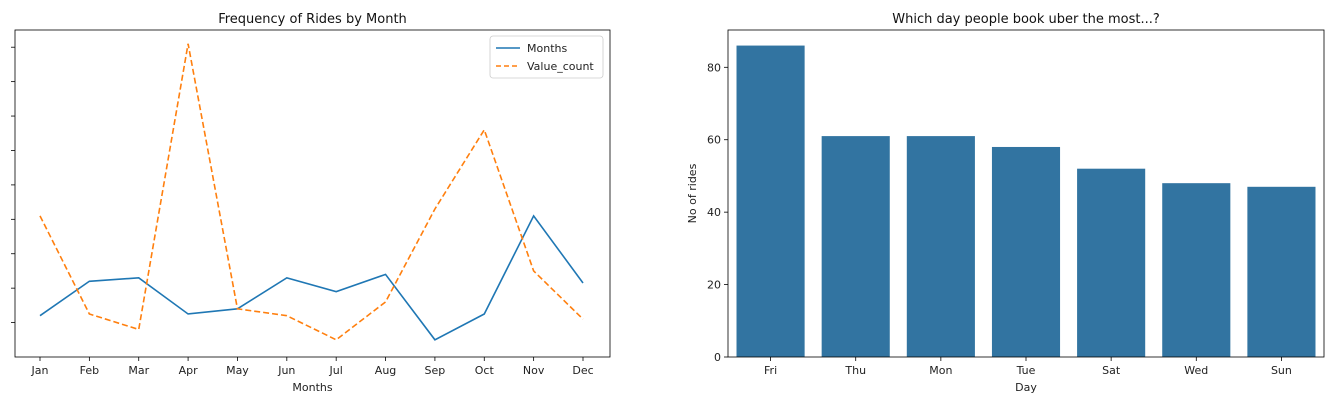 The image size is (1333, 402). I want to click on bar-chart-title: Which day people book uber the most...?, so click(1026, 19).